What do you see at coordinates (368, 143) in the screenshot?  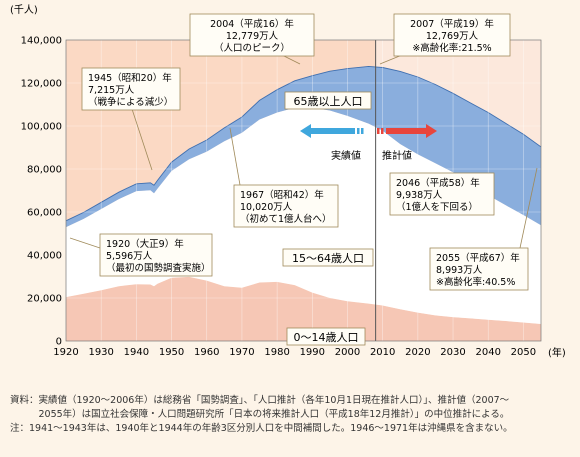 I see `region-arrows: 実績値 推計値` at bounding box center [368, 143].